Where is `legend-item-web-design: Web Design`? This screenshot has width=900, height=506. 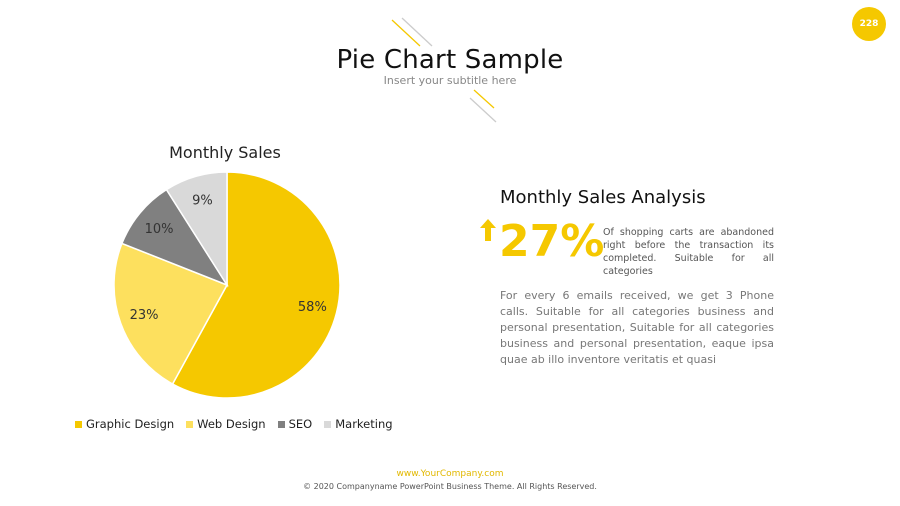 legend-item-web-design: Web Design is located at coordinates (226, 424).